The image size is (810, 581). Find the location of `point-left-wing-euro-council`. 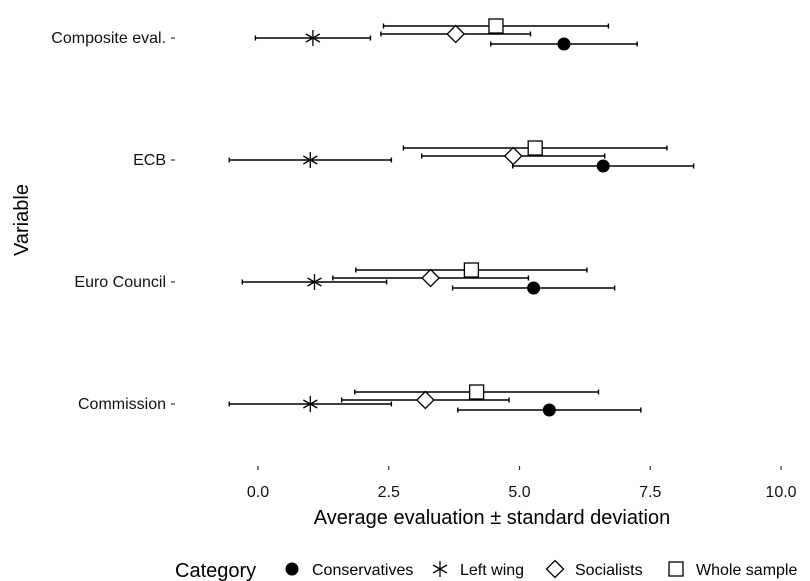

point-left-wing-euro-council is located at coordinates (314, 282).